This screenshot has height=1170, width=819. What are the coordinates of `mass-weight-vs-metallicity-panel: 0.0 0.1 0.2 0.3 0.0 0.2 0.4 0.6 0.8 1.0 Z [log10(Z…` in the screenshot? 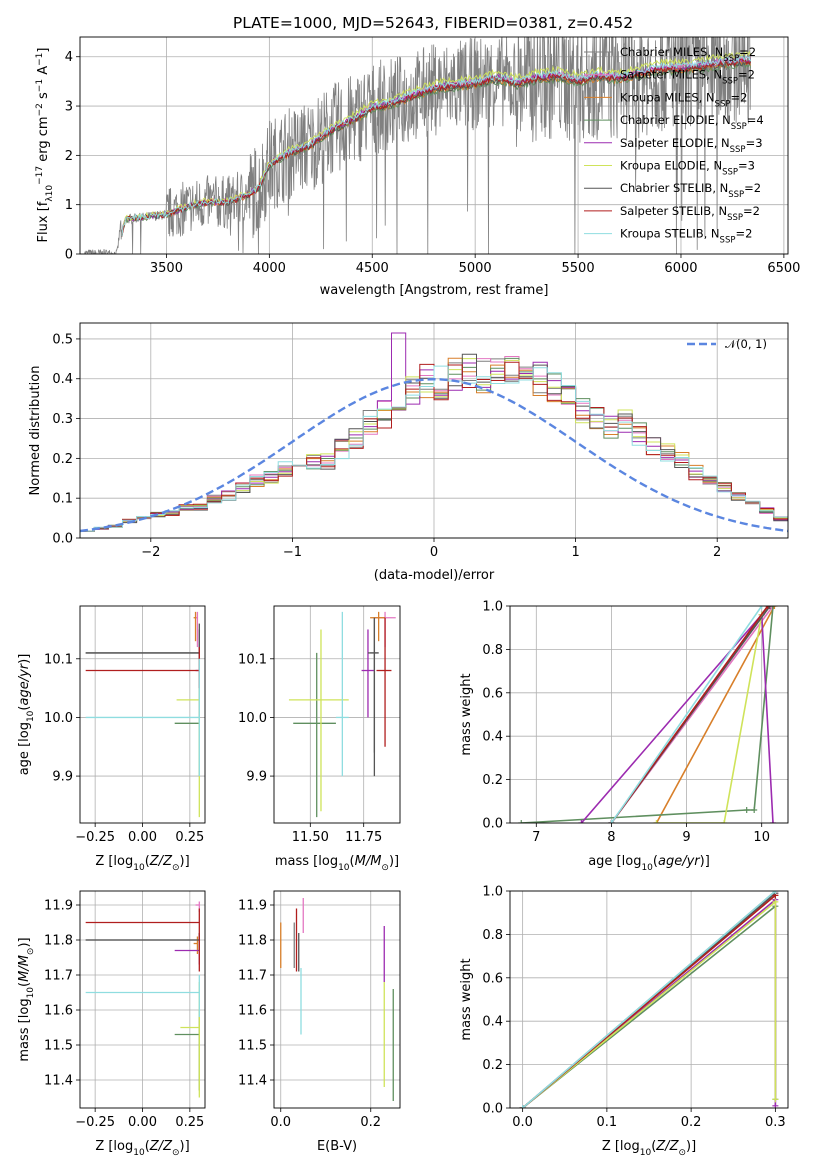 It's located at (624, 1021).